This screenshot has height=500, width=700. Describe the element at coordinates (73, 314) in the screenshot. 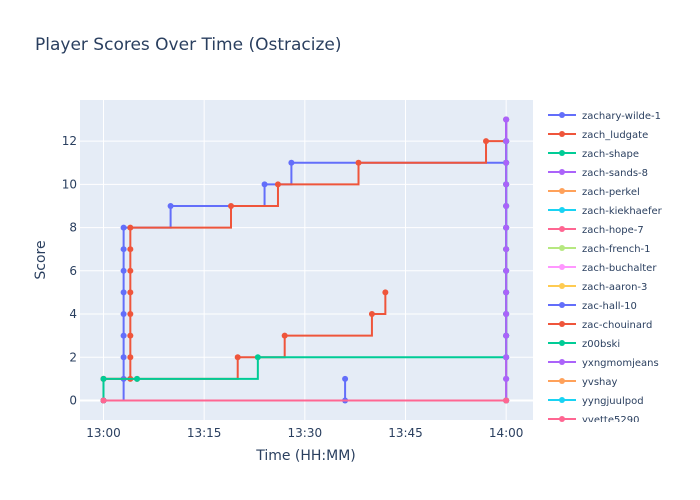

I see `y-tick-label: 4` at that location.